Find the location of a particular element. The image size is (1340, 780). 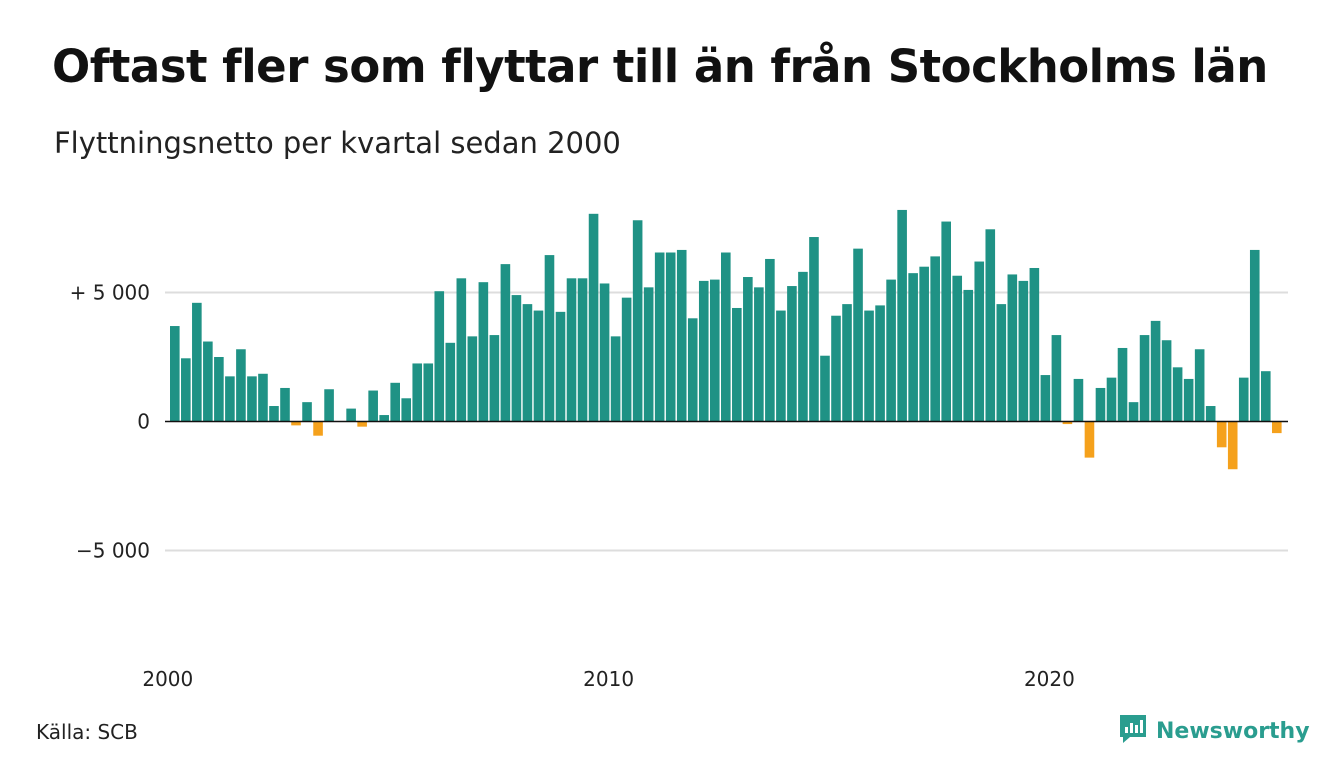

source-note: Källa: SCB is located at coordinates (87, 732).